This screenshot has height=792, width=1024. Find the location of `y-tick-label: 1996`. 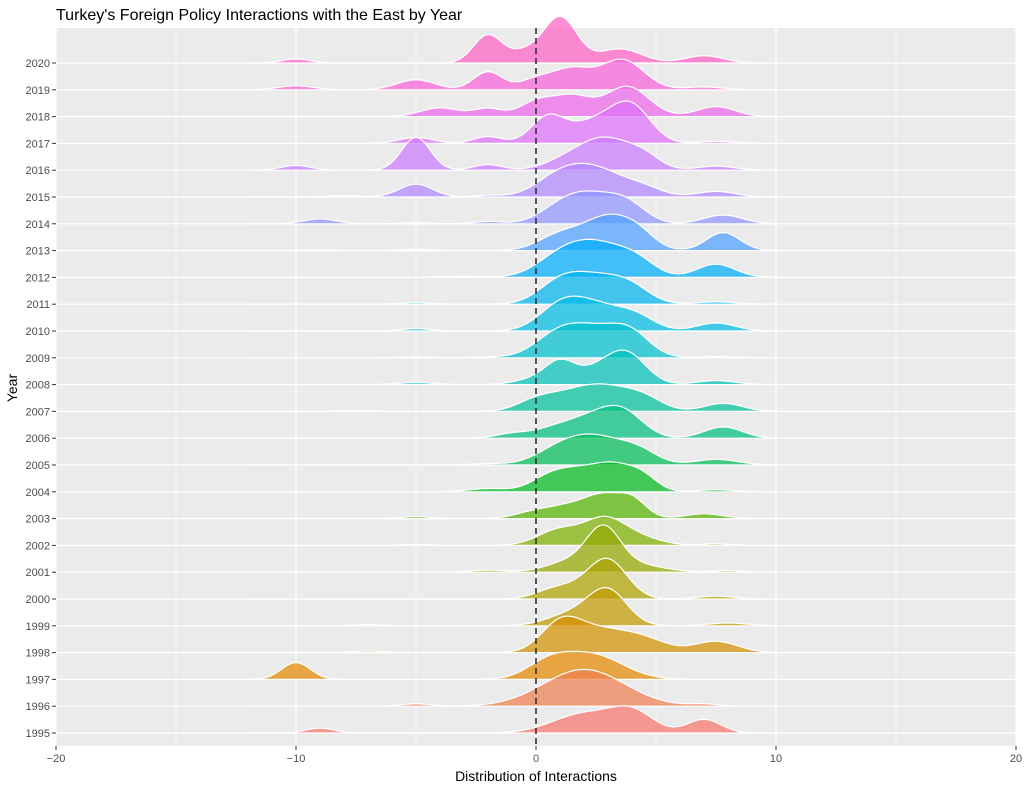

y-tick-label: 1996 is located at coordinates (38, 707).